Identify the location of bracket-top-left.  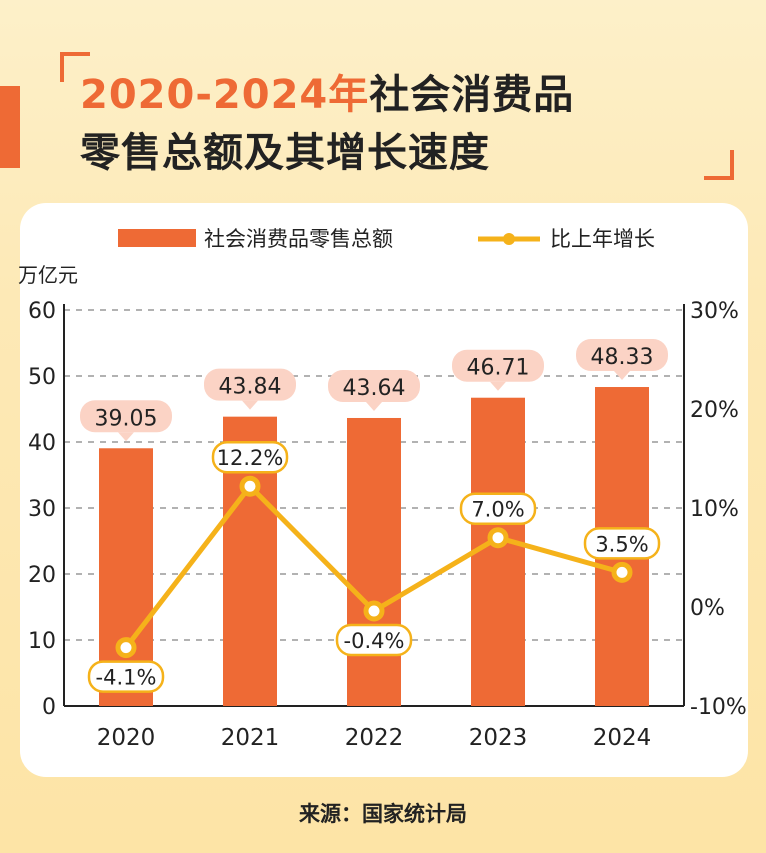
(75, 67).